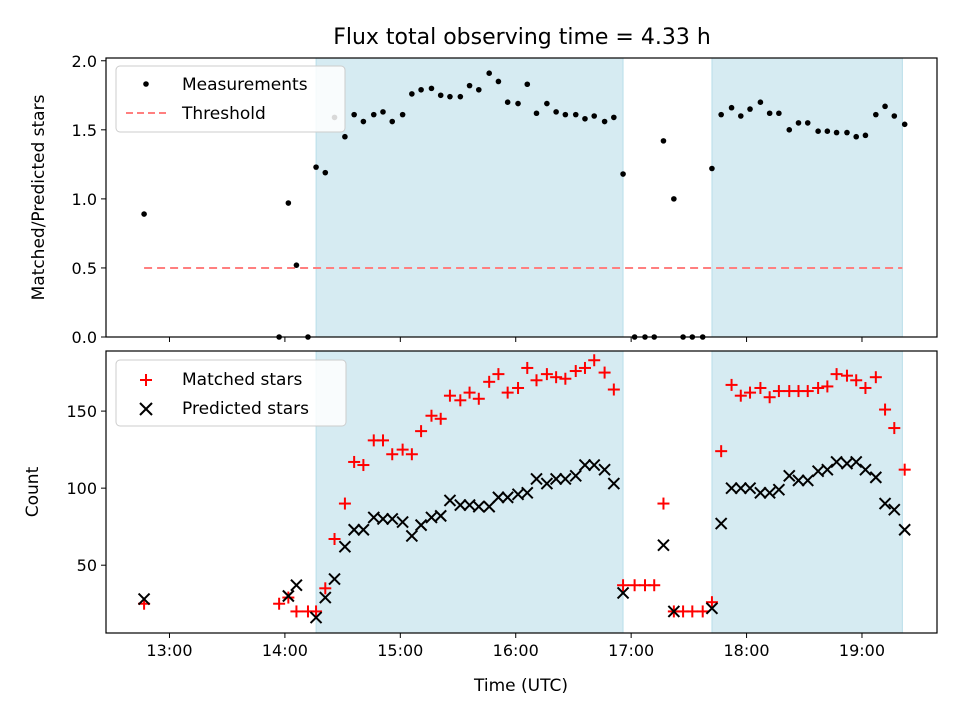 This screenshot has width=960, height=720. I want to click on y-tick-label: 150, so click(81, 411).